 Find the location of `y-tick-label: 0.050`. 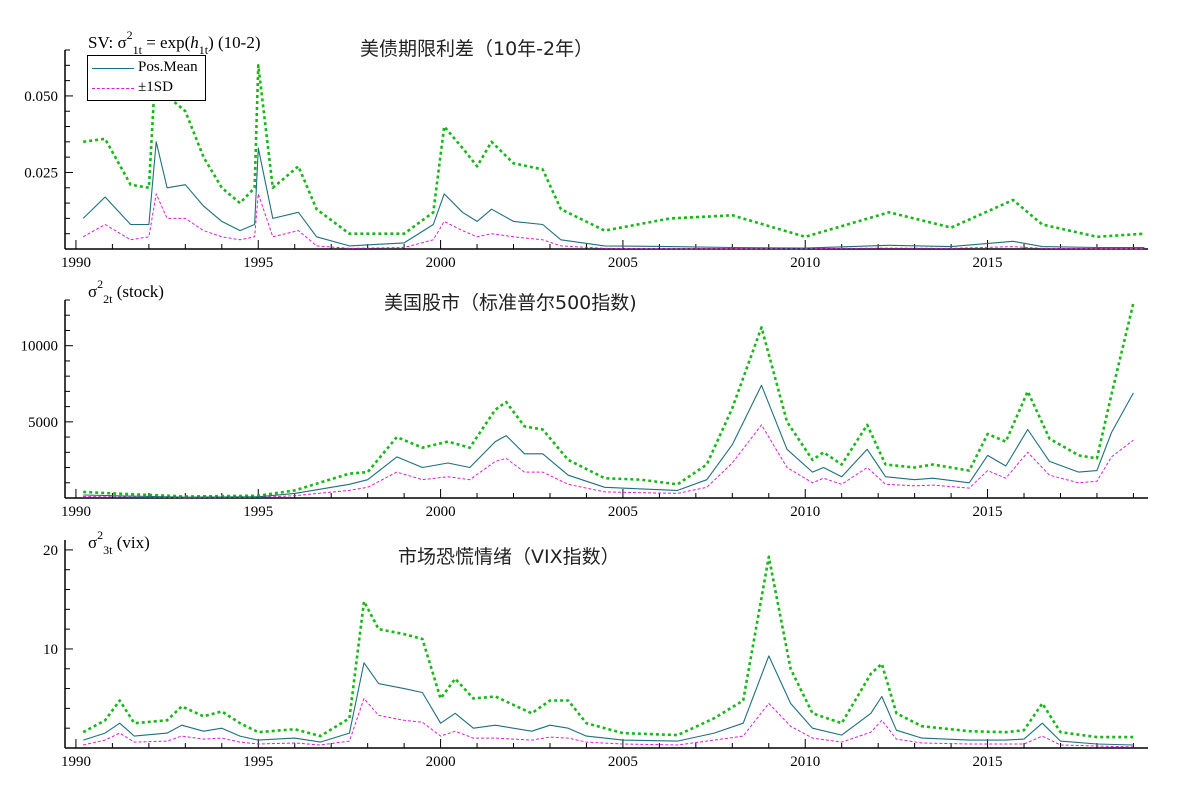

y-tick-label: 0.050 is located at coordinates (41, 97).